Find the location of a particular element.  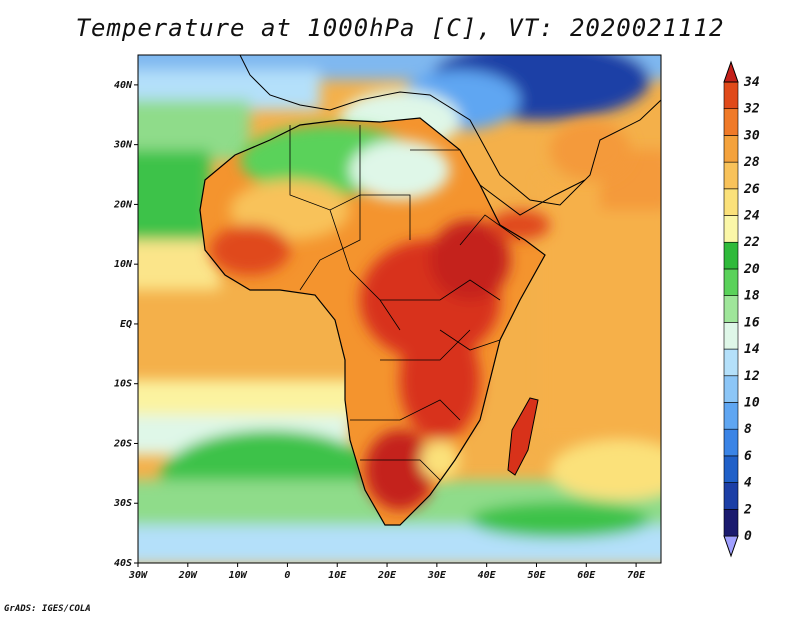

colorbar-level-label: 0 is located at coordinates (748, 536).